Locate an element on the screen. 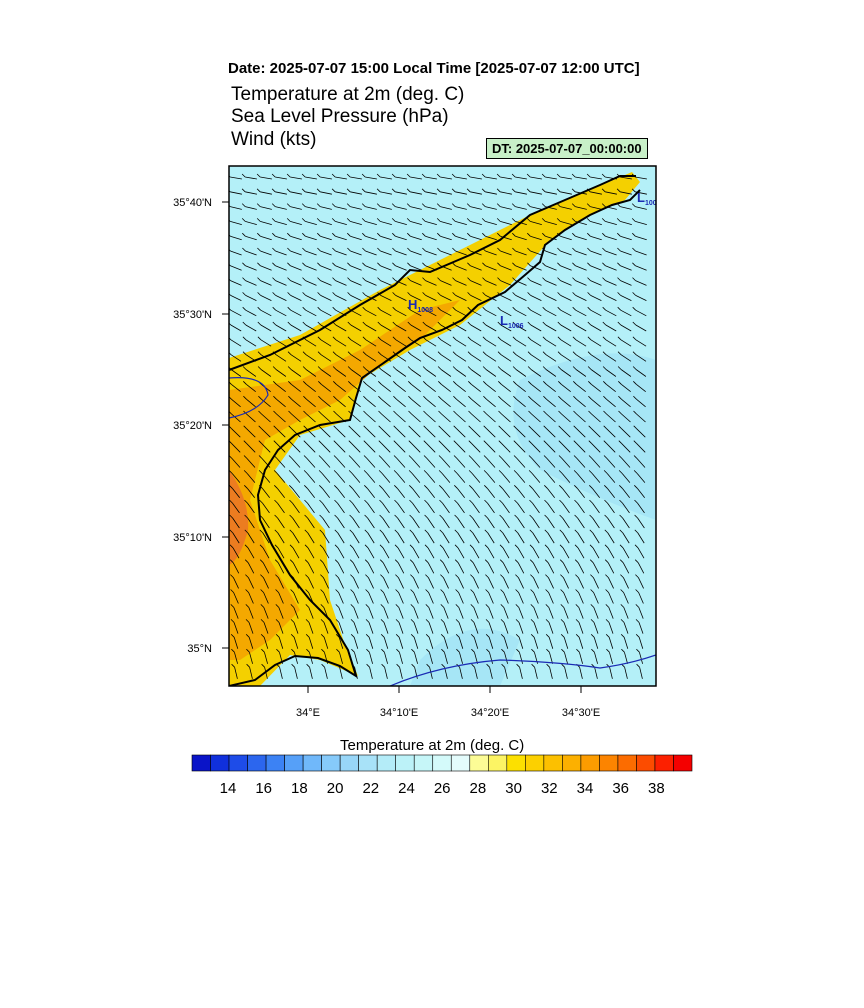 This screenshot has width=864, height=1008. colorbar-box is located at coordinates (312, 763).